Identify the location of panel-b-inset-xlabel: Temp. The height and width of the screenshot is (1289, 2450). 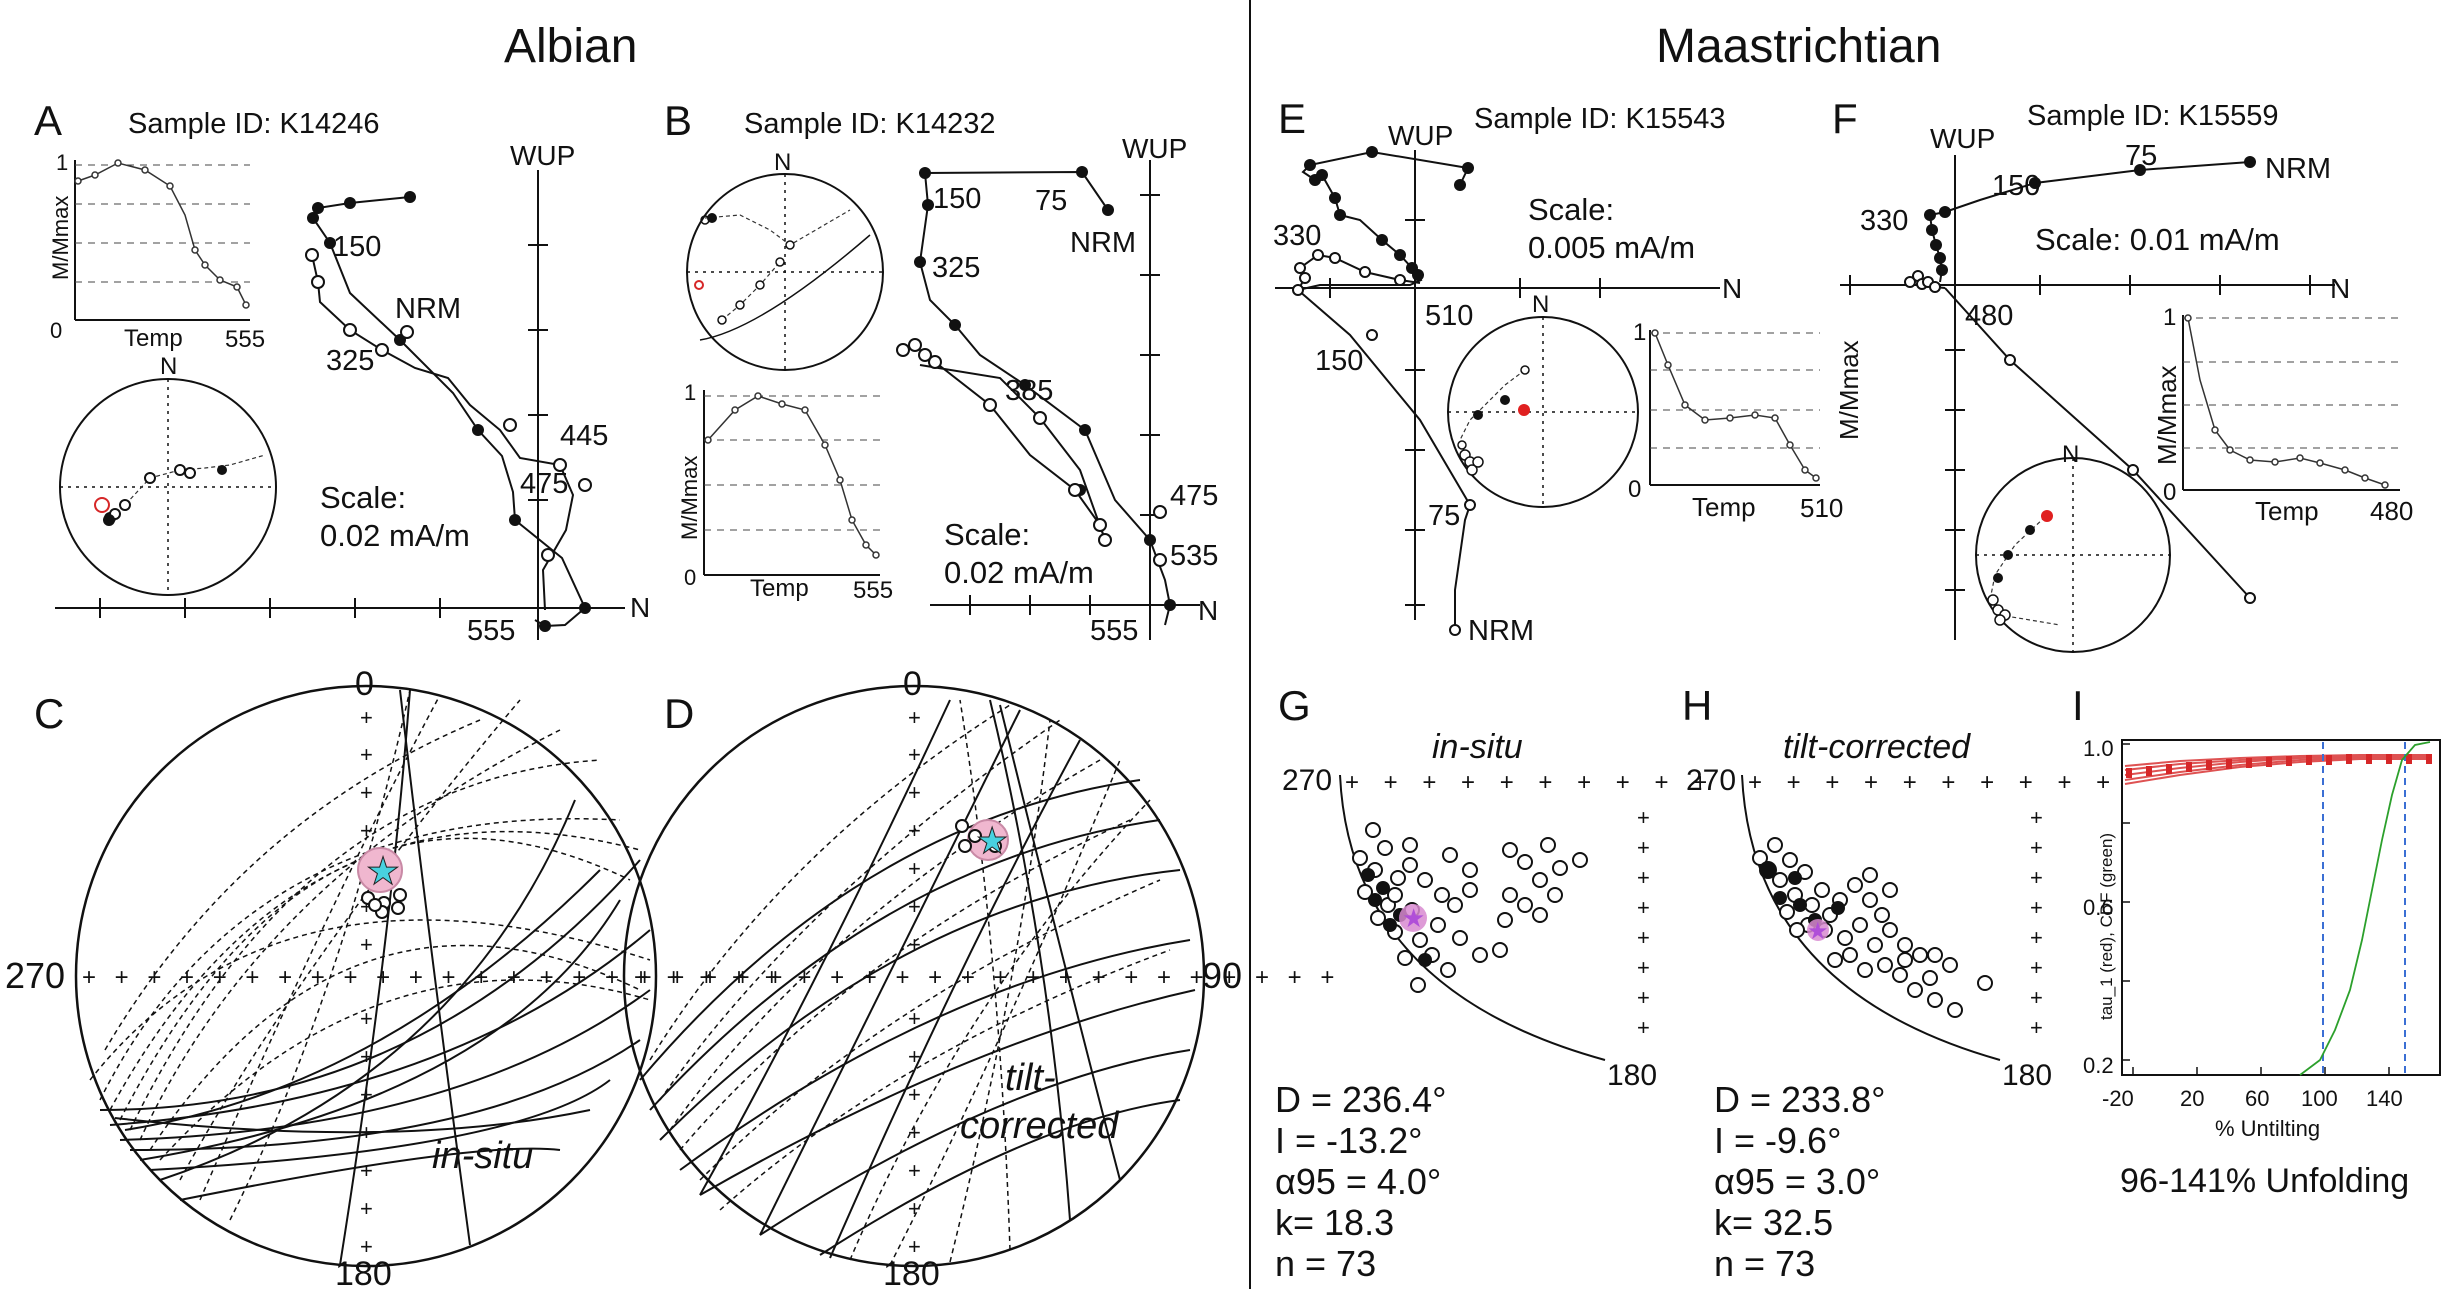
(779, 588).